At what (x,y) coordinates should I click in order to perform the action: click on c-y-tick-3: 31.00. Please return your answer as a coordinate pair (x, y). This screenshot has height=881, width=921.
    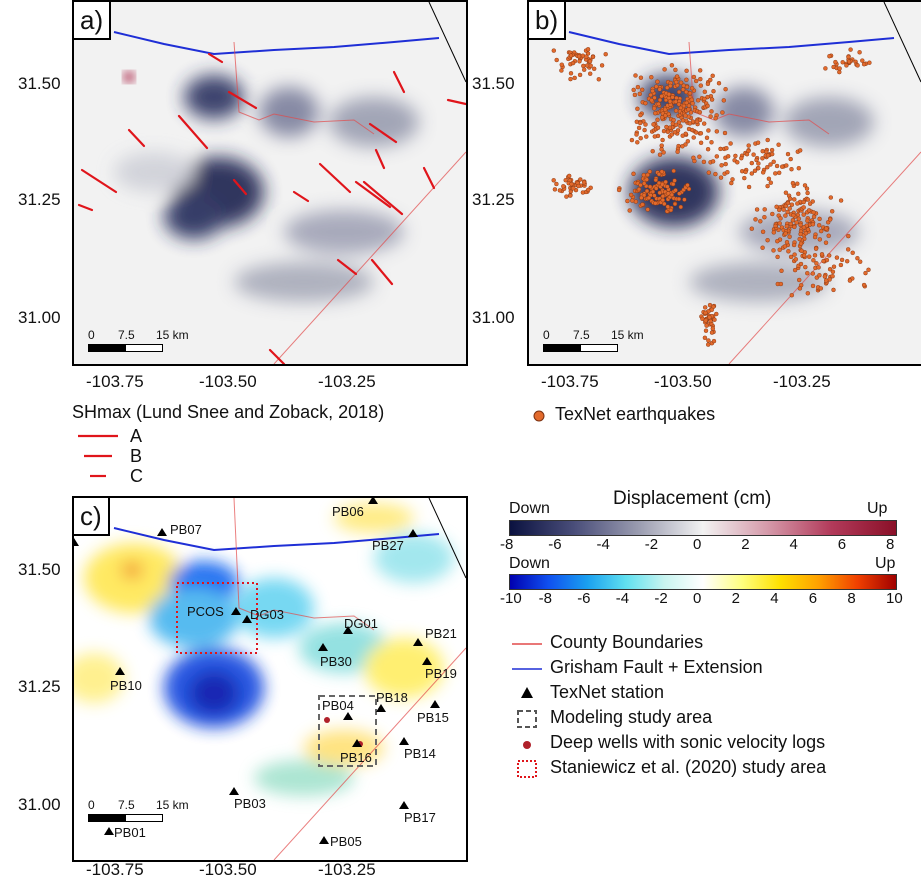
    Looking at the image, I should click on (39, 804).